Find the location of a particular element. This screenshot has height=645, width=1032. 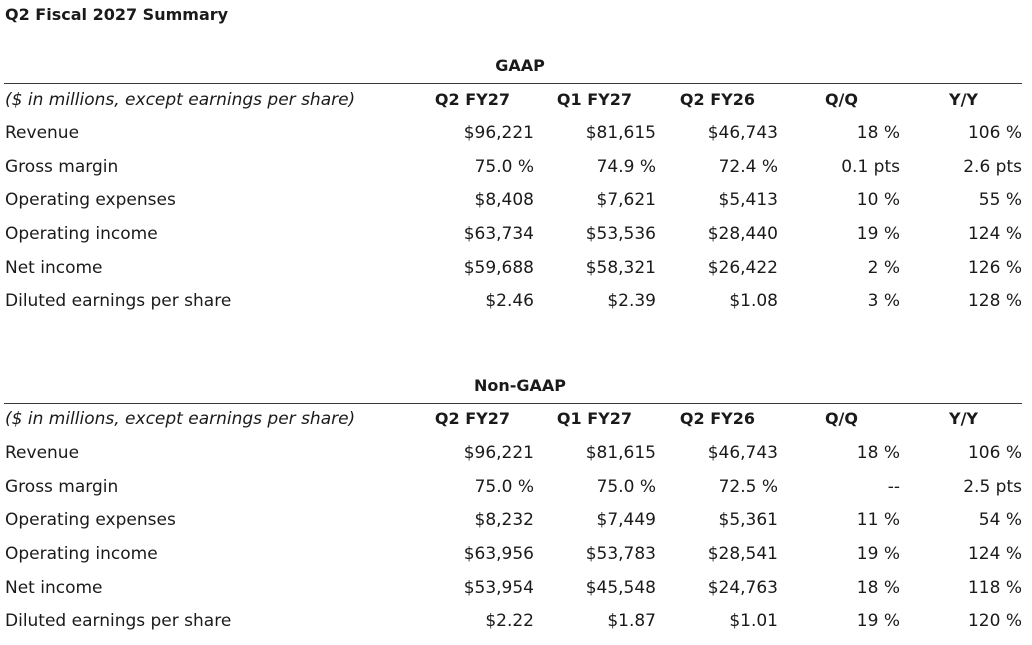

cell-qq: 10 % is located at coordinates (878, 200).